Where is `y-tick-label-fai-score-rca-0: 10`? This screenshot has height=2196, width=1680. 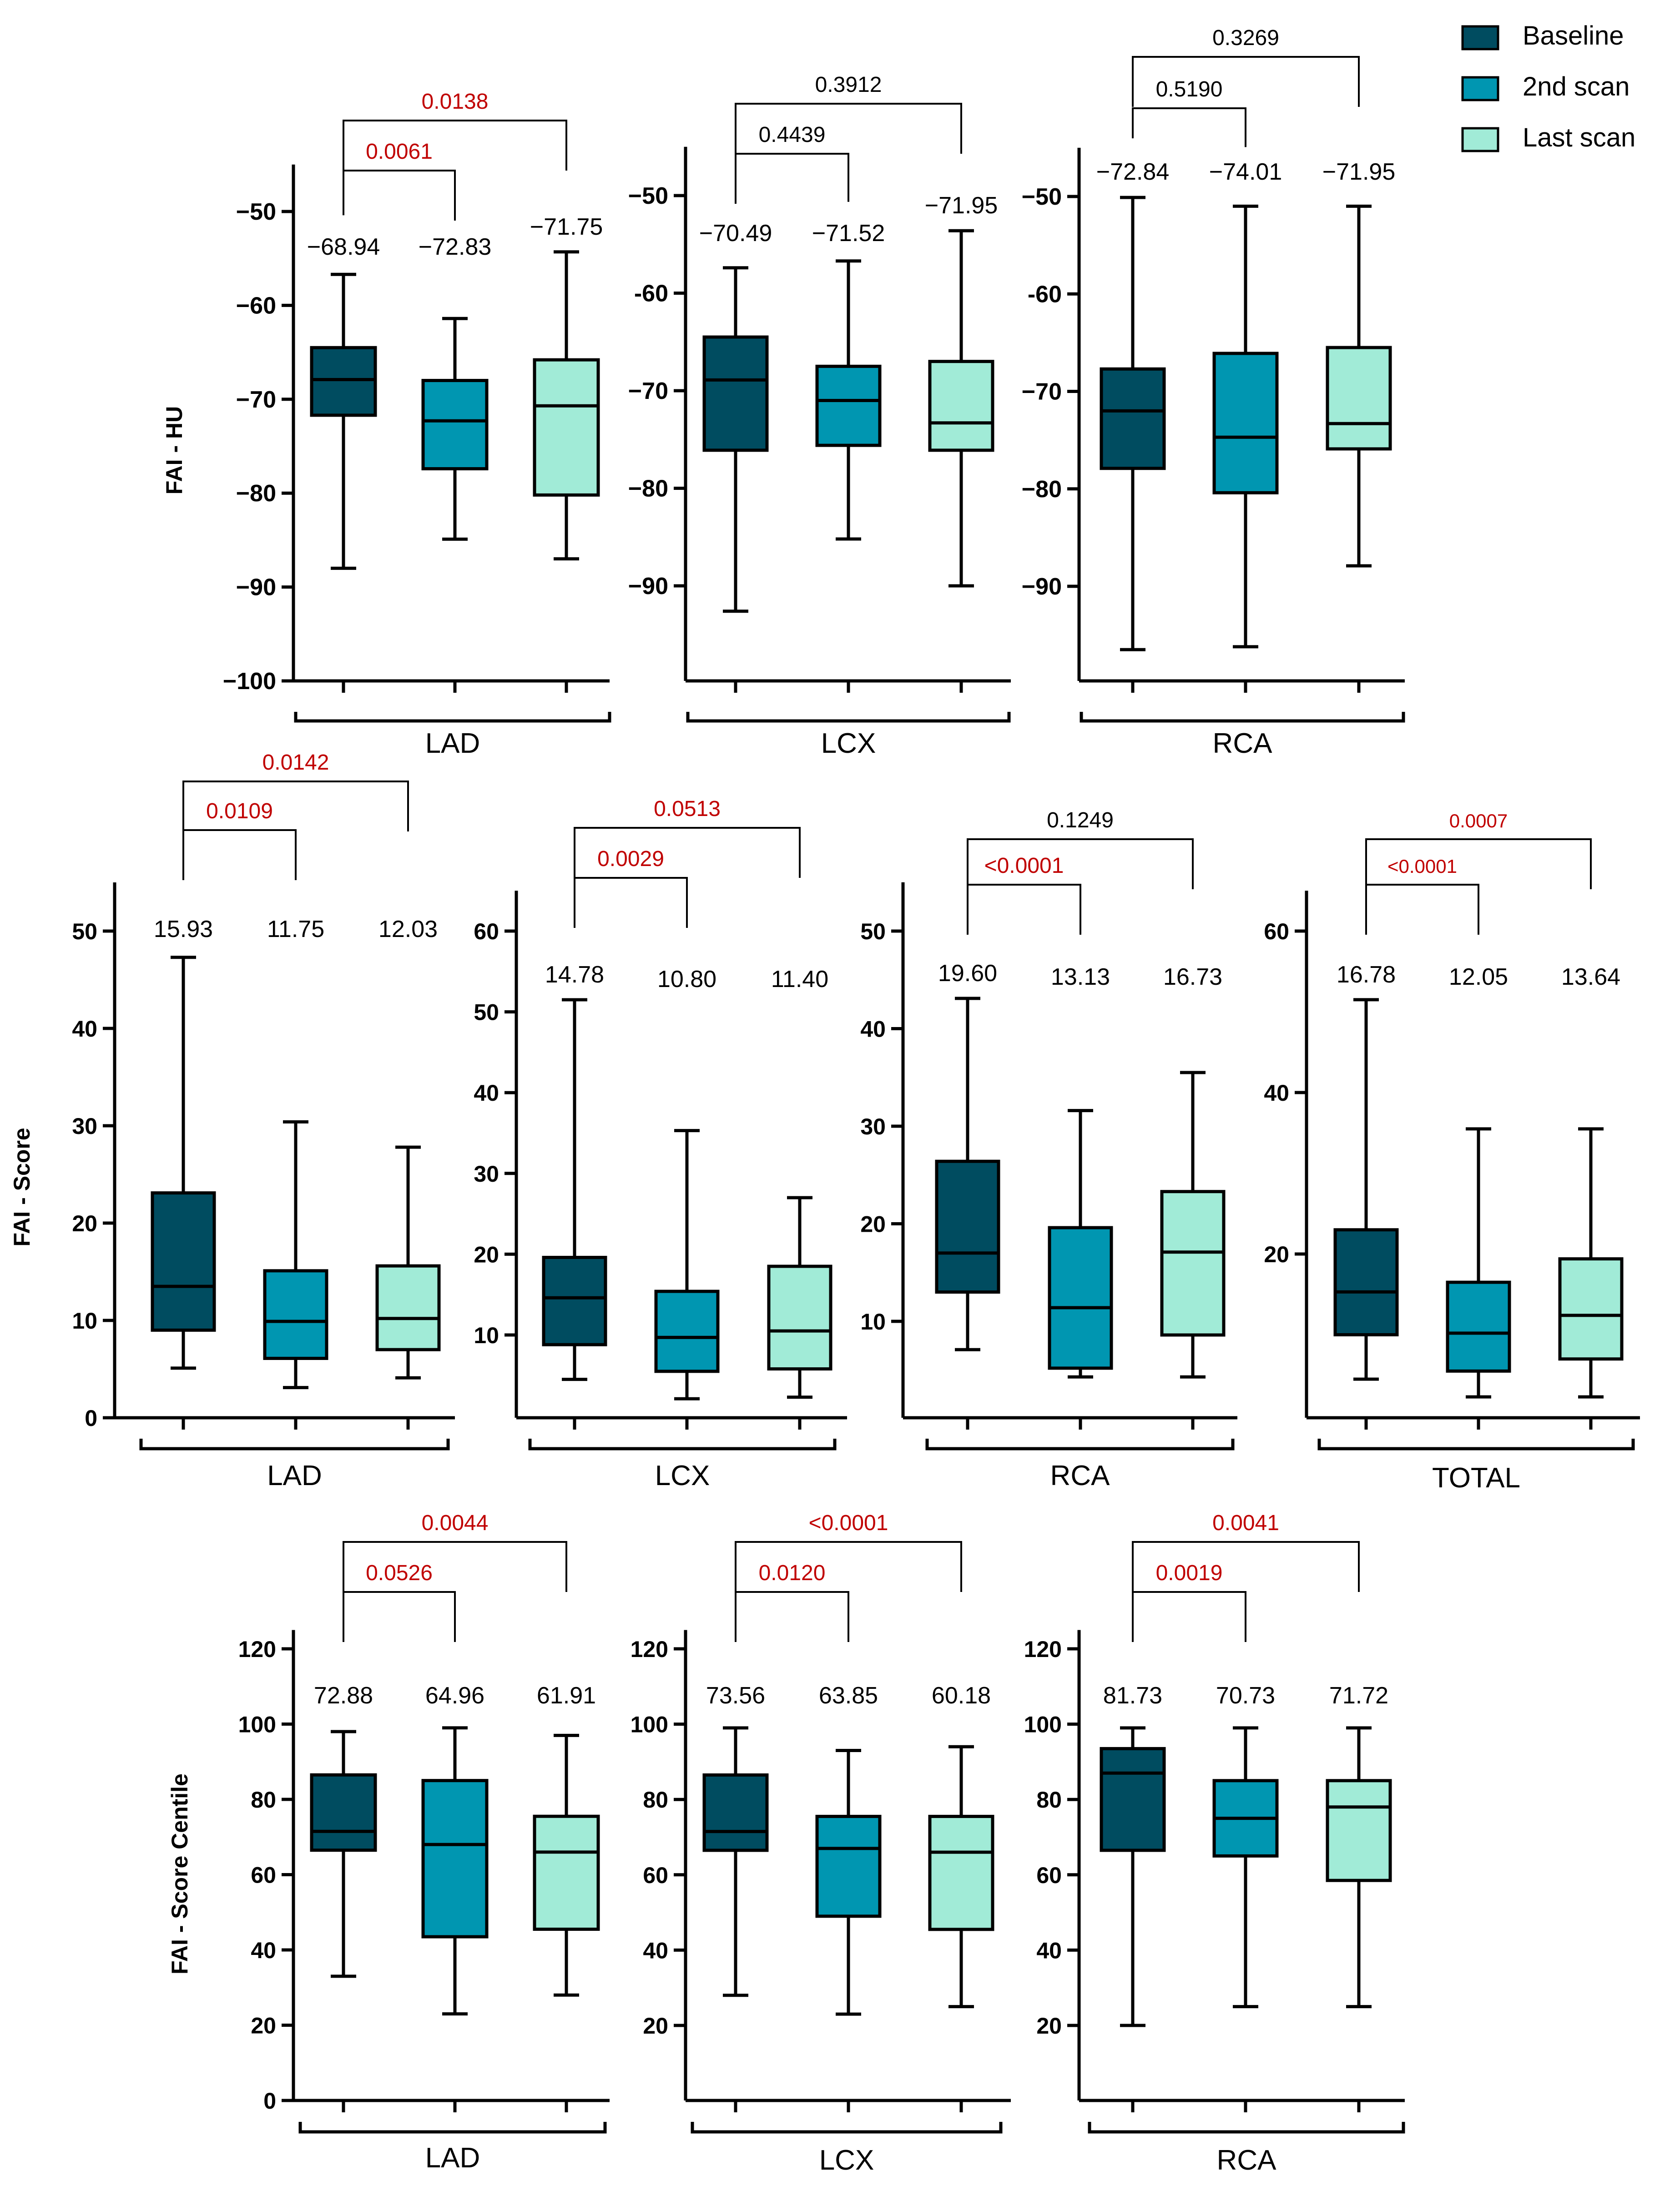
y-tick-label-fai-score-rca-0: 10 is located at coordinates (873, 1322).